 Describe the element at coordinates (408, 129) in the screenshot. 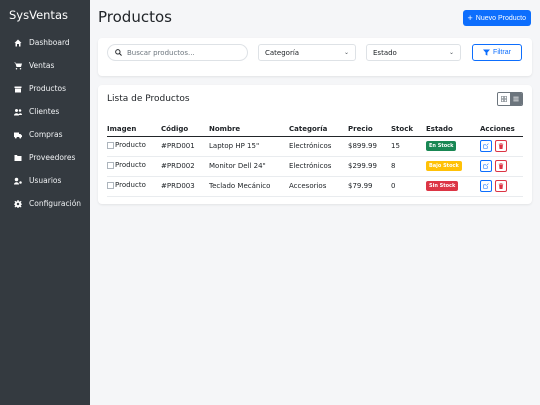

I see `column-header: Stock` at that location.